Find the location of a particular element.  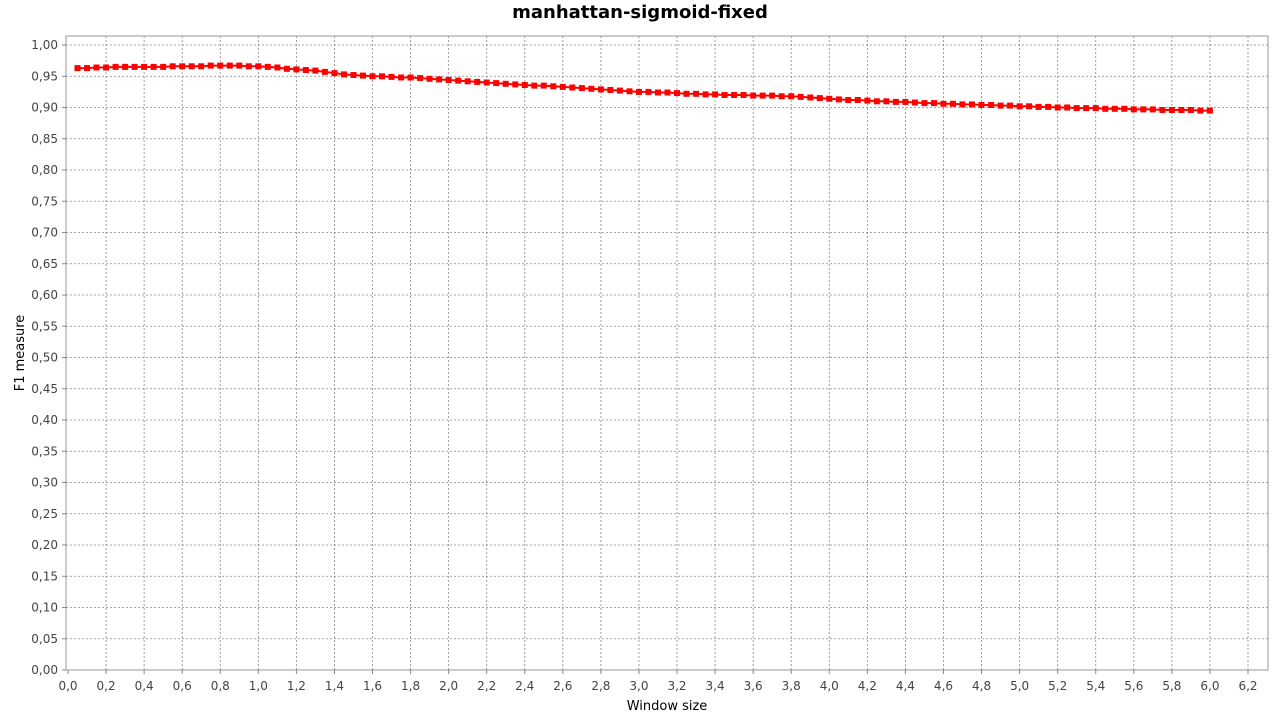

y-tick-label: 0,05 is located at coordinates (44, 639).